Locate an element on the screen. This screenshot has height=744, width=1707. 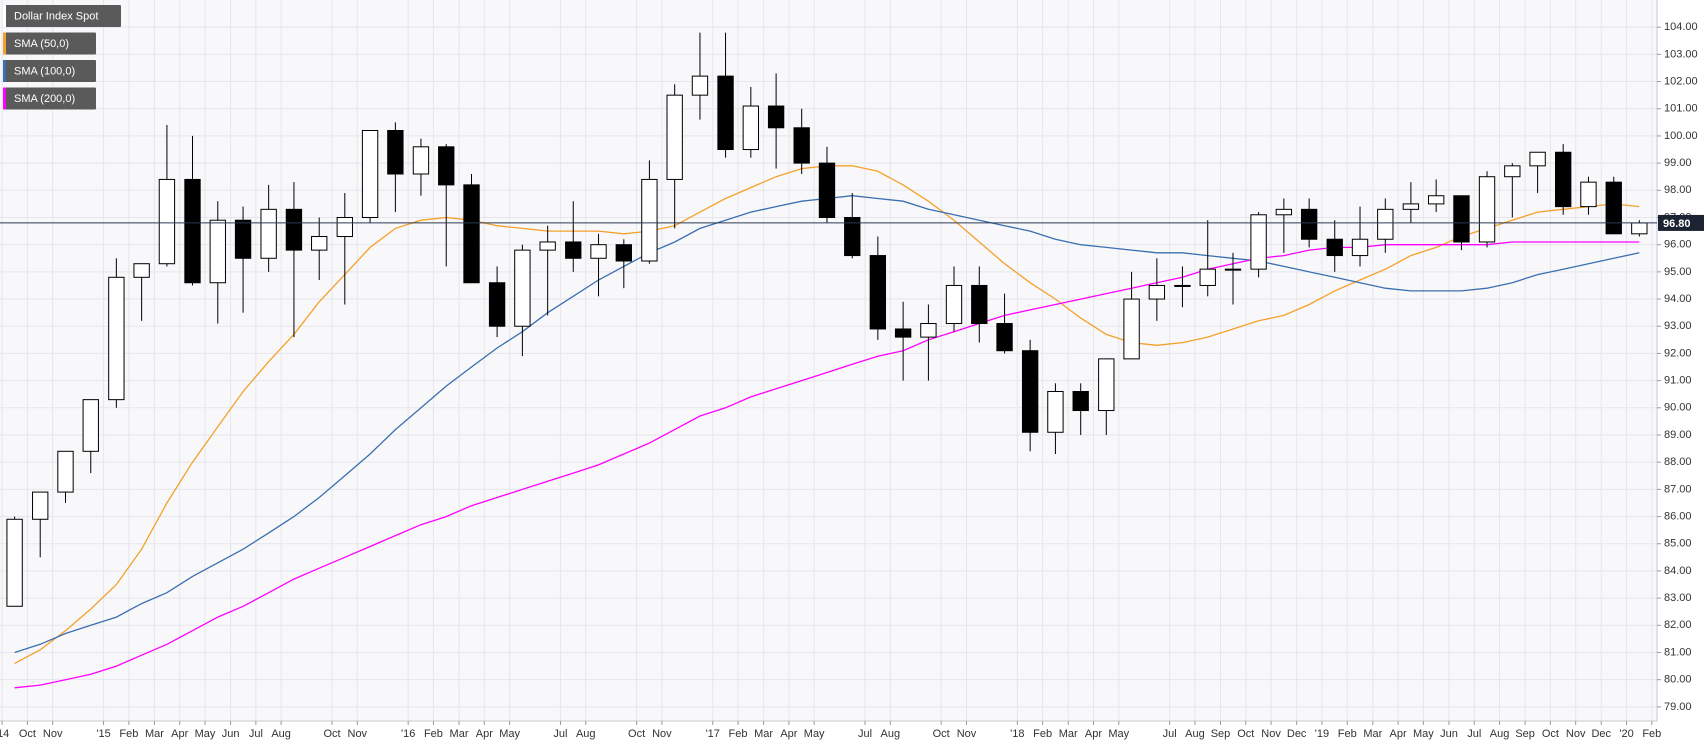
y-tick-label: 93.00 is located at coordinates (1678, 326).